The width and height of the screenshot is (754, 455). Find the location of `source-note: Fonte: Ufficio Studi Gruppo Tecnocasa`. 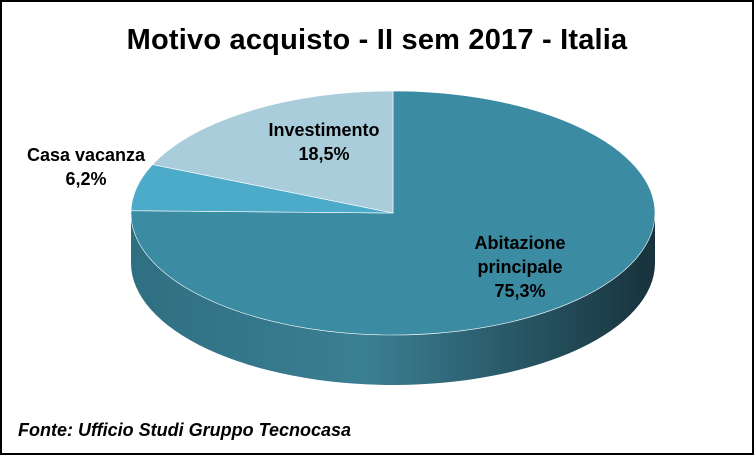

source-note: Fonte: Ufficio Studi Gruppo Tecnocasa is located at coordinates (185, 430).